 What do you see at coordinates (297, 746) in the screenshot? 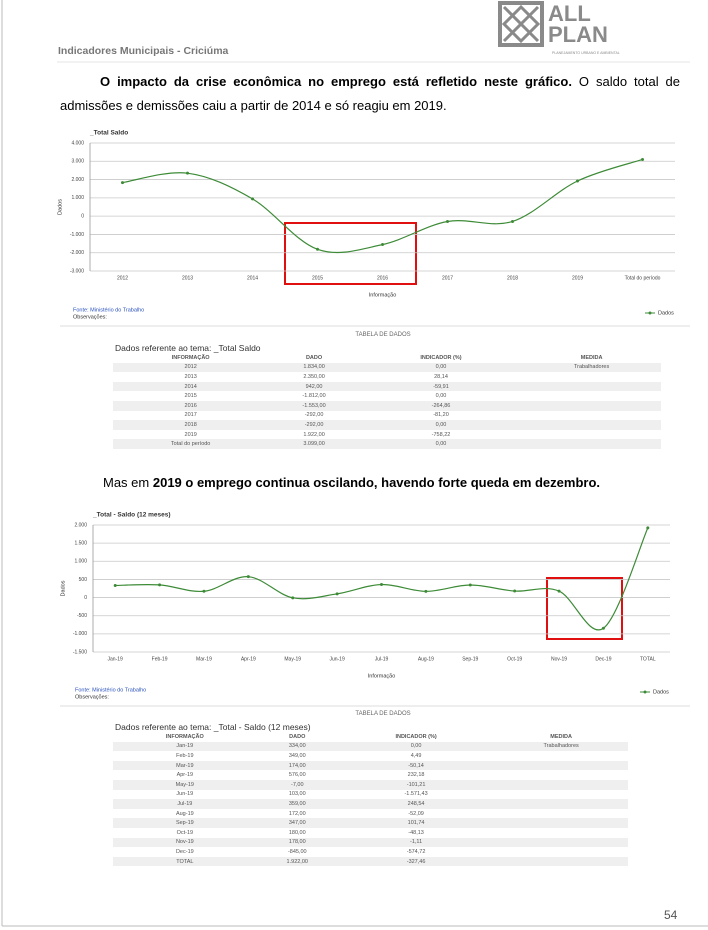
I see `table-cell: 334,00` at bounding box center [297, 746].